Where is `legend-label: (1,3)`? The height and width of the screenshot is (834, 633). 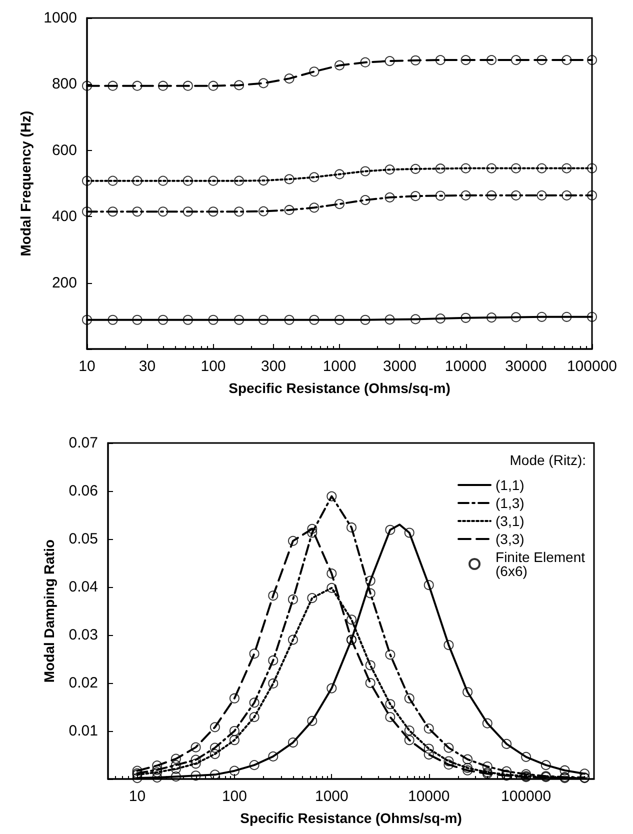
legend-label: (1,3) is located at coordinates (510, 503).